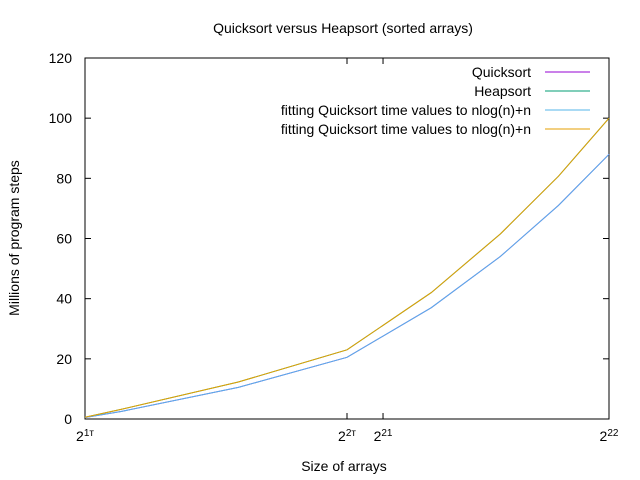 This screenshot has height=480, width=640. I want to click on y-tick-label: 120, so click(61, 58).